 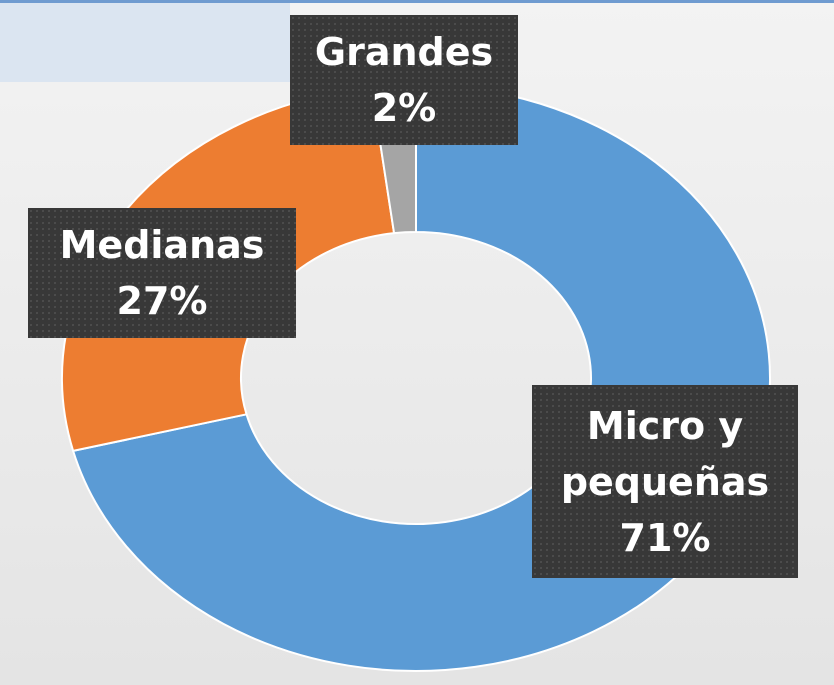 I want to click on category-label: Micro y pequeñas, so click(x=665, y=453).